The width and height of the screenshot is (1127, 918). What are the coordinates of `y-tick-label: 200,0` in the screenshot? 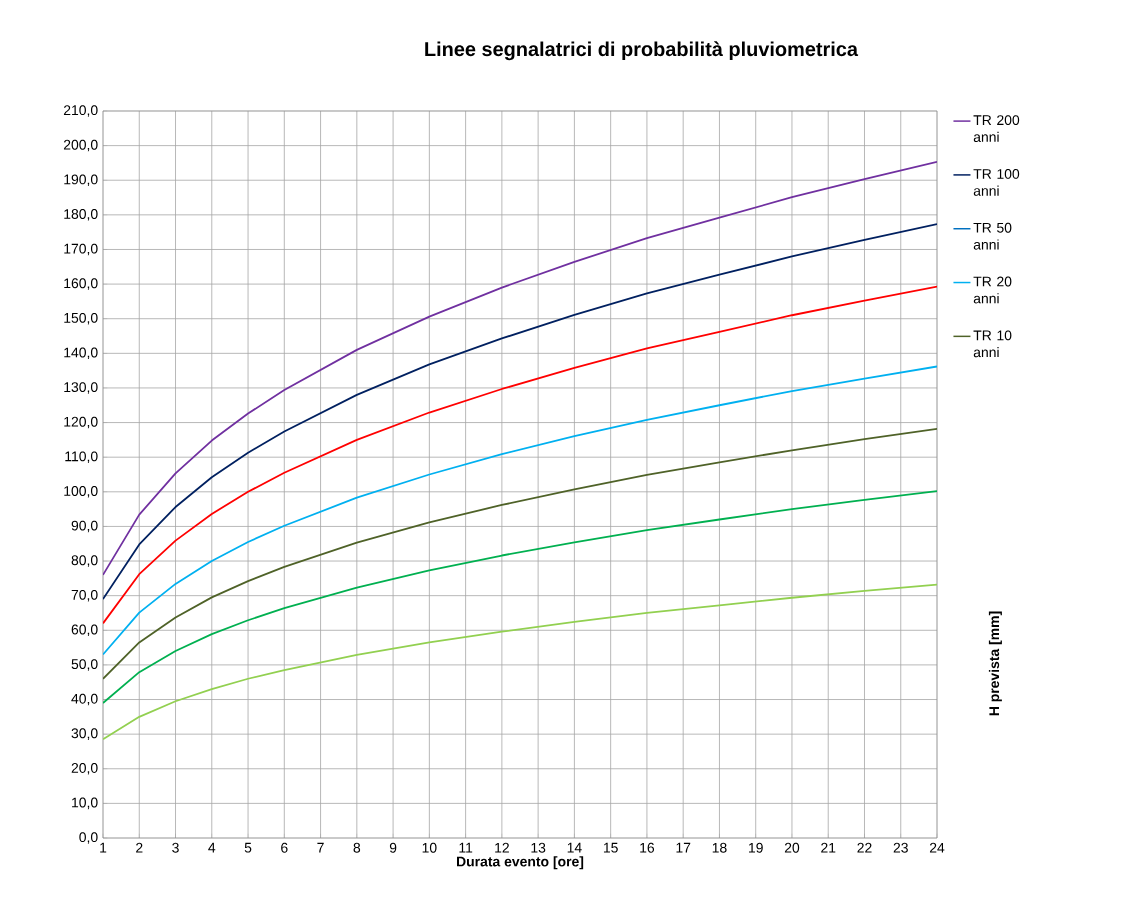 It's located at (80, 145).